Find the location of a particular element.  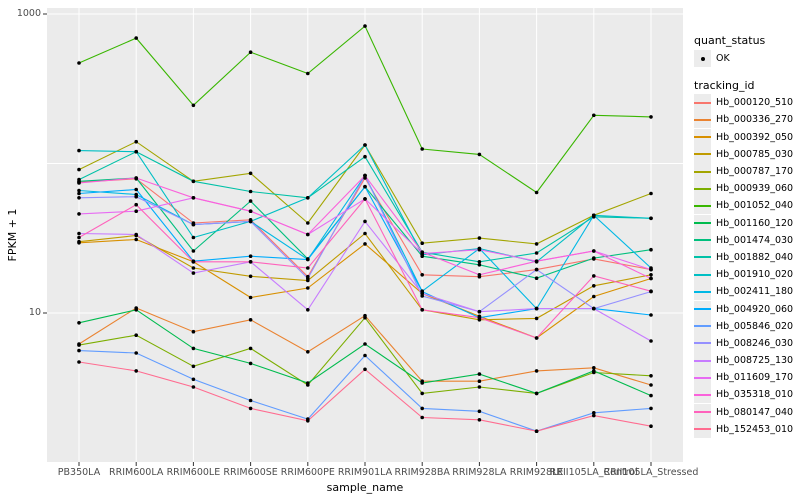

legend-title-quant-status: quant_status is located at coordinates (730, 40).